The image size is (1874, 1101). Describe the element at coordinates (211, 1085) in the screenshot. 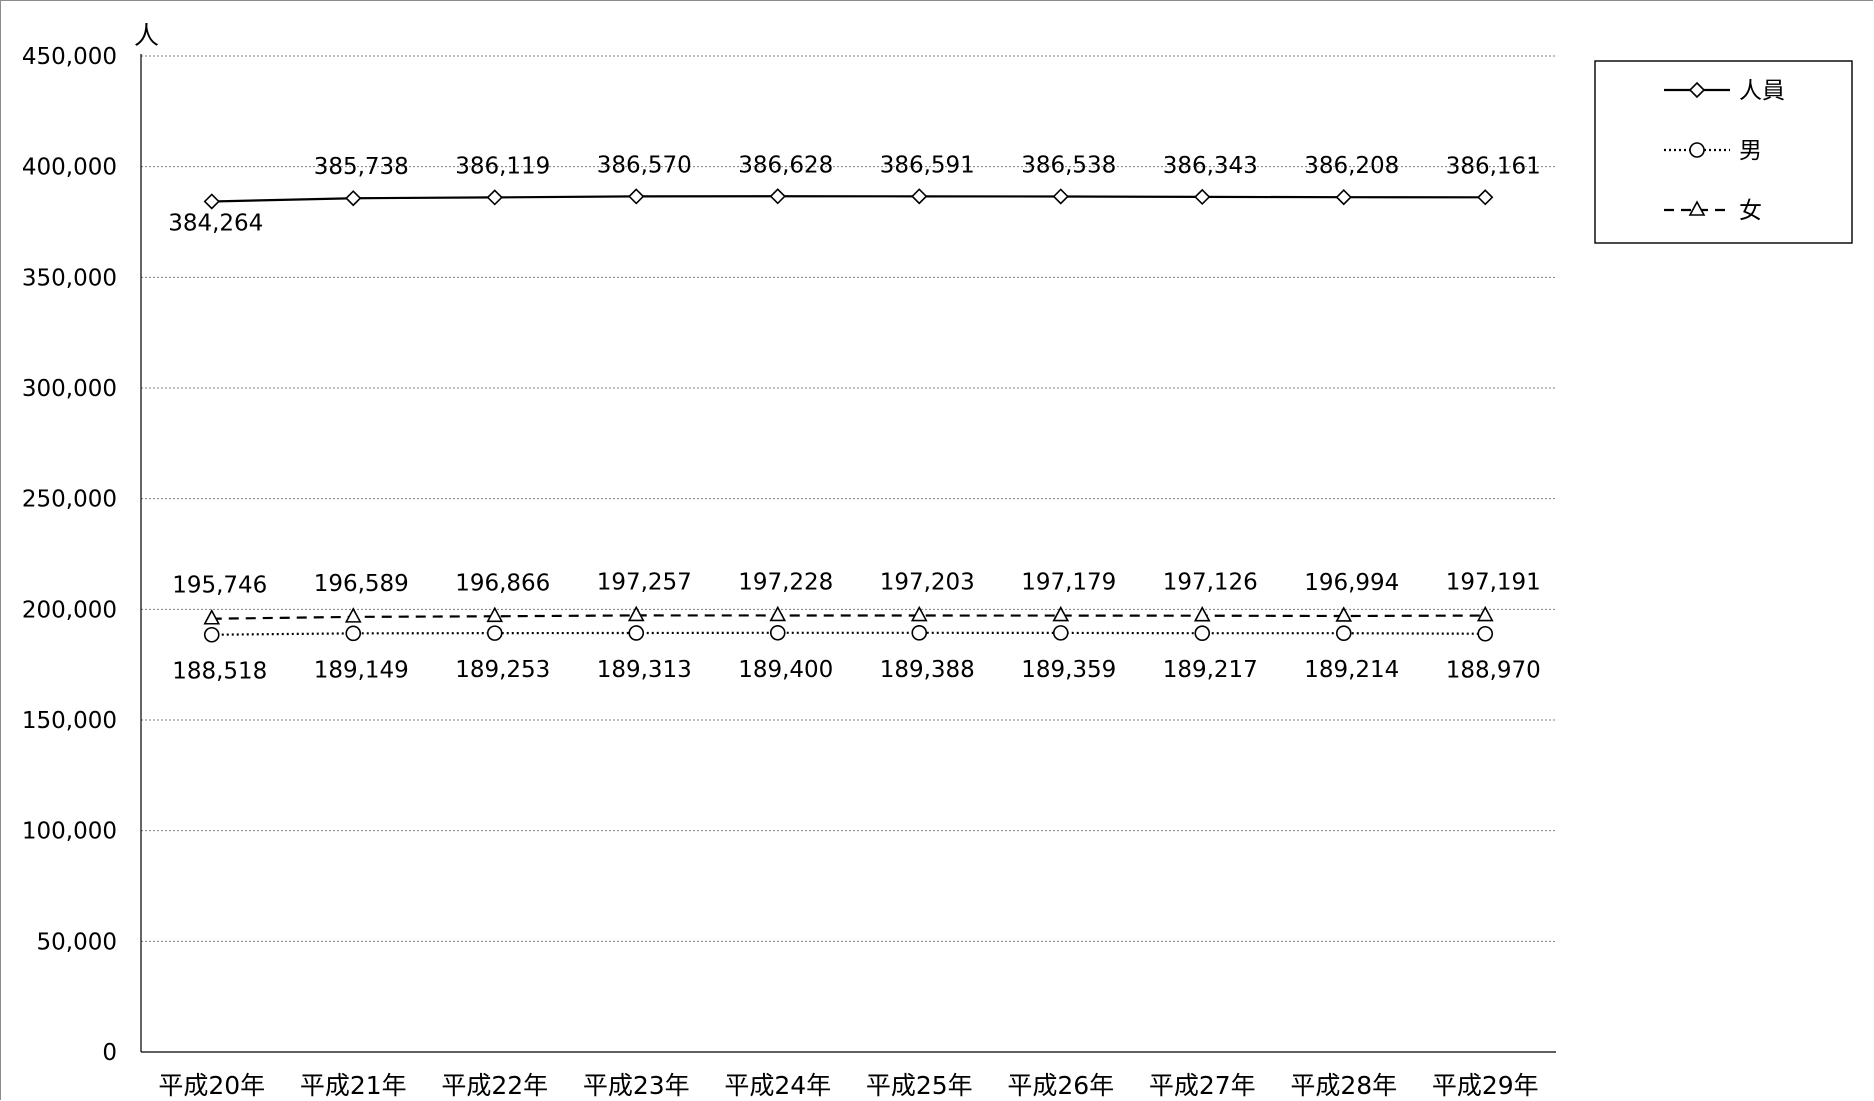

I see `x-tick-label: 平成20年` at that location.